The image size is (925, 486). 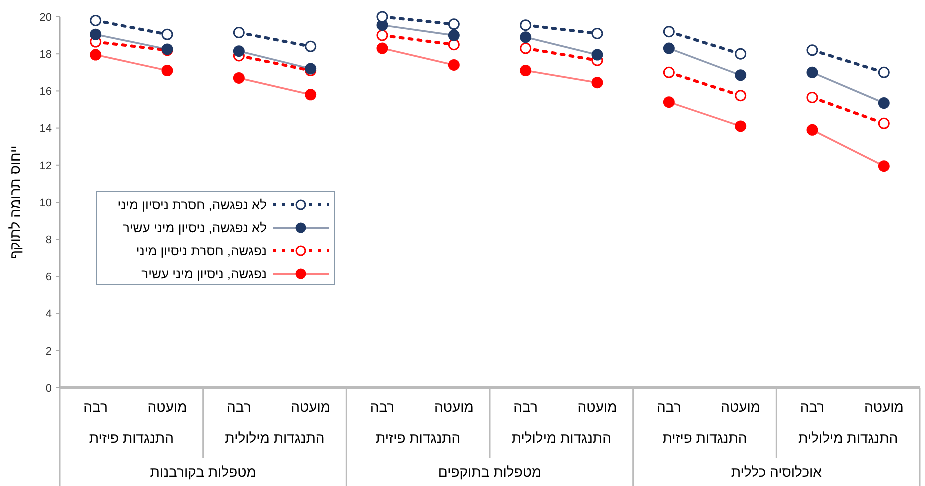 I want to click on y-tick-label: 6, so click(x=49, y=278).